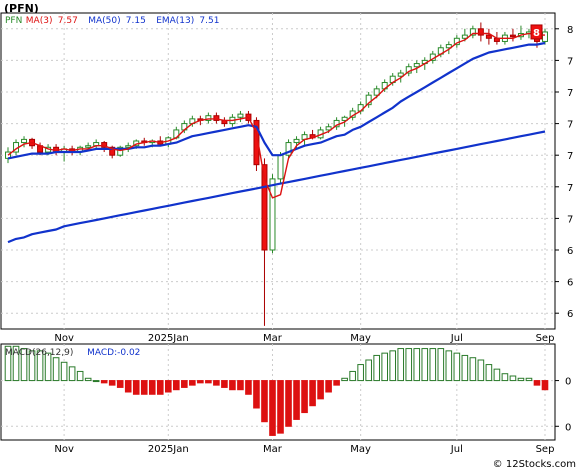  What do you see at coordinates (456, 338) in the screenshot?
I see `price-x-tick-label: Jul` at bounding box center [456, 338].